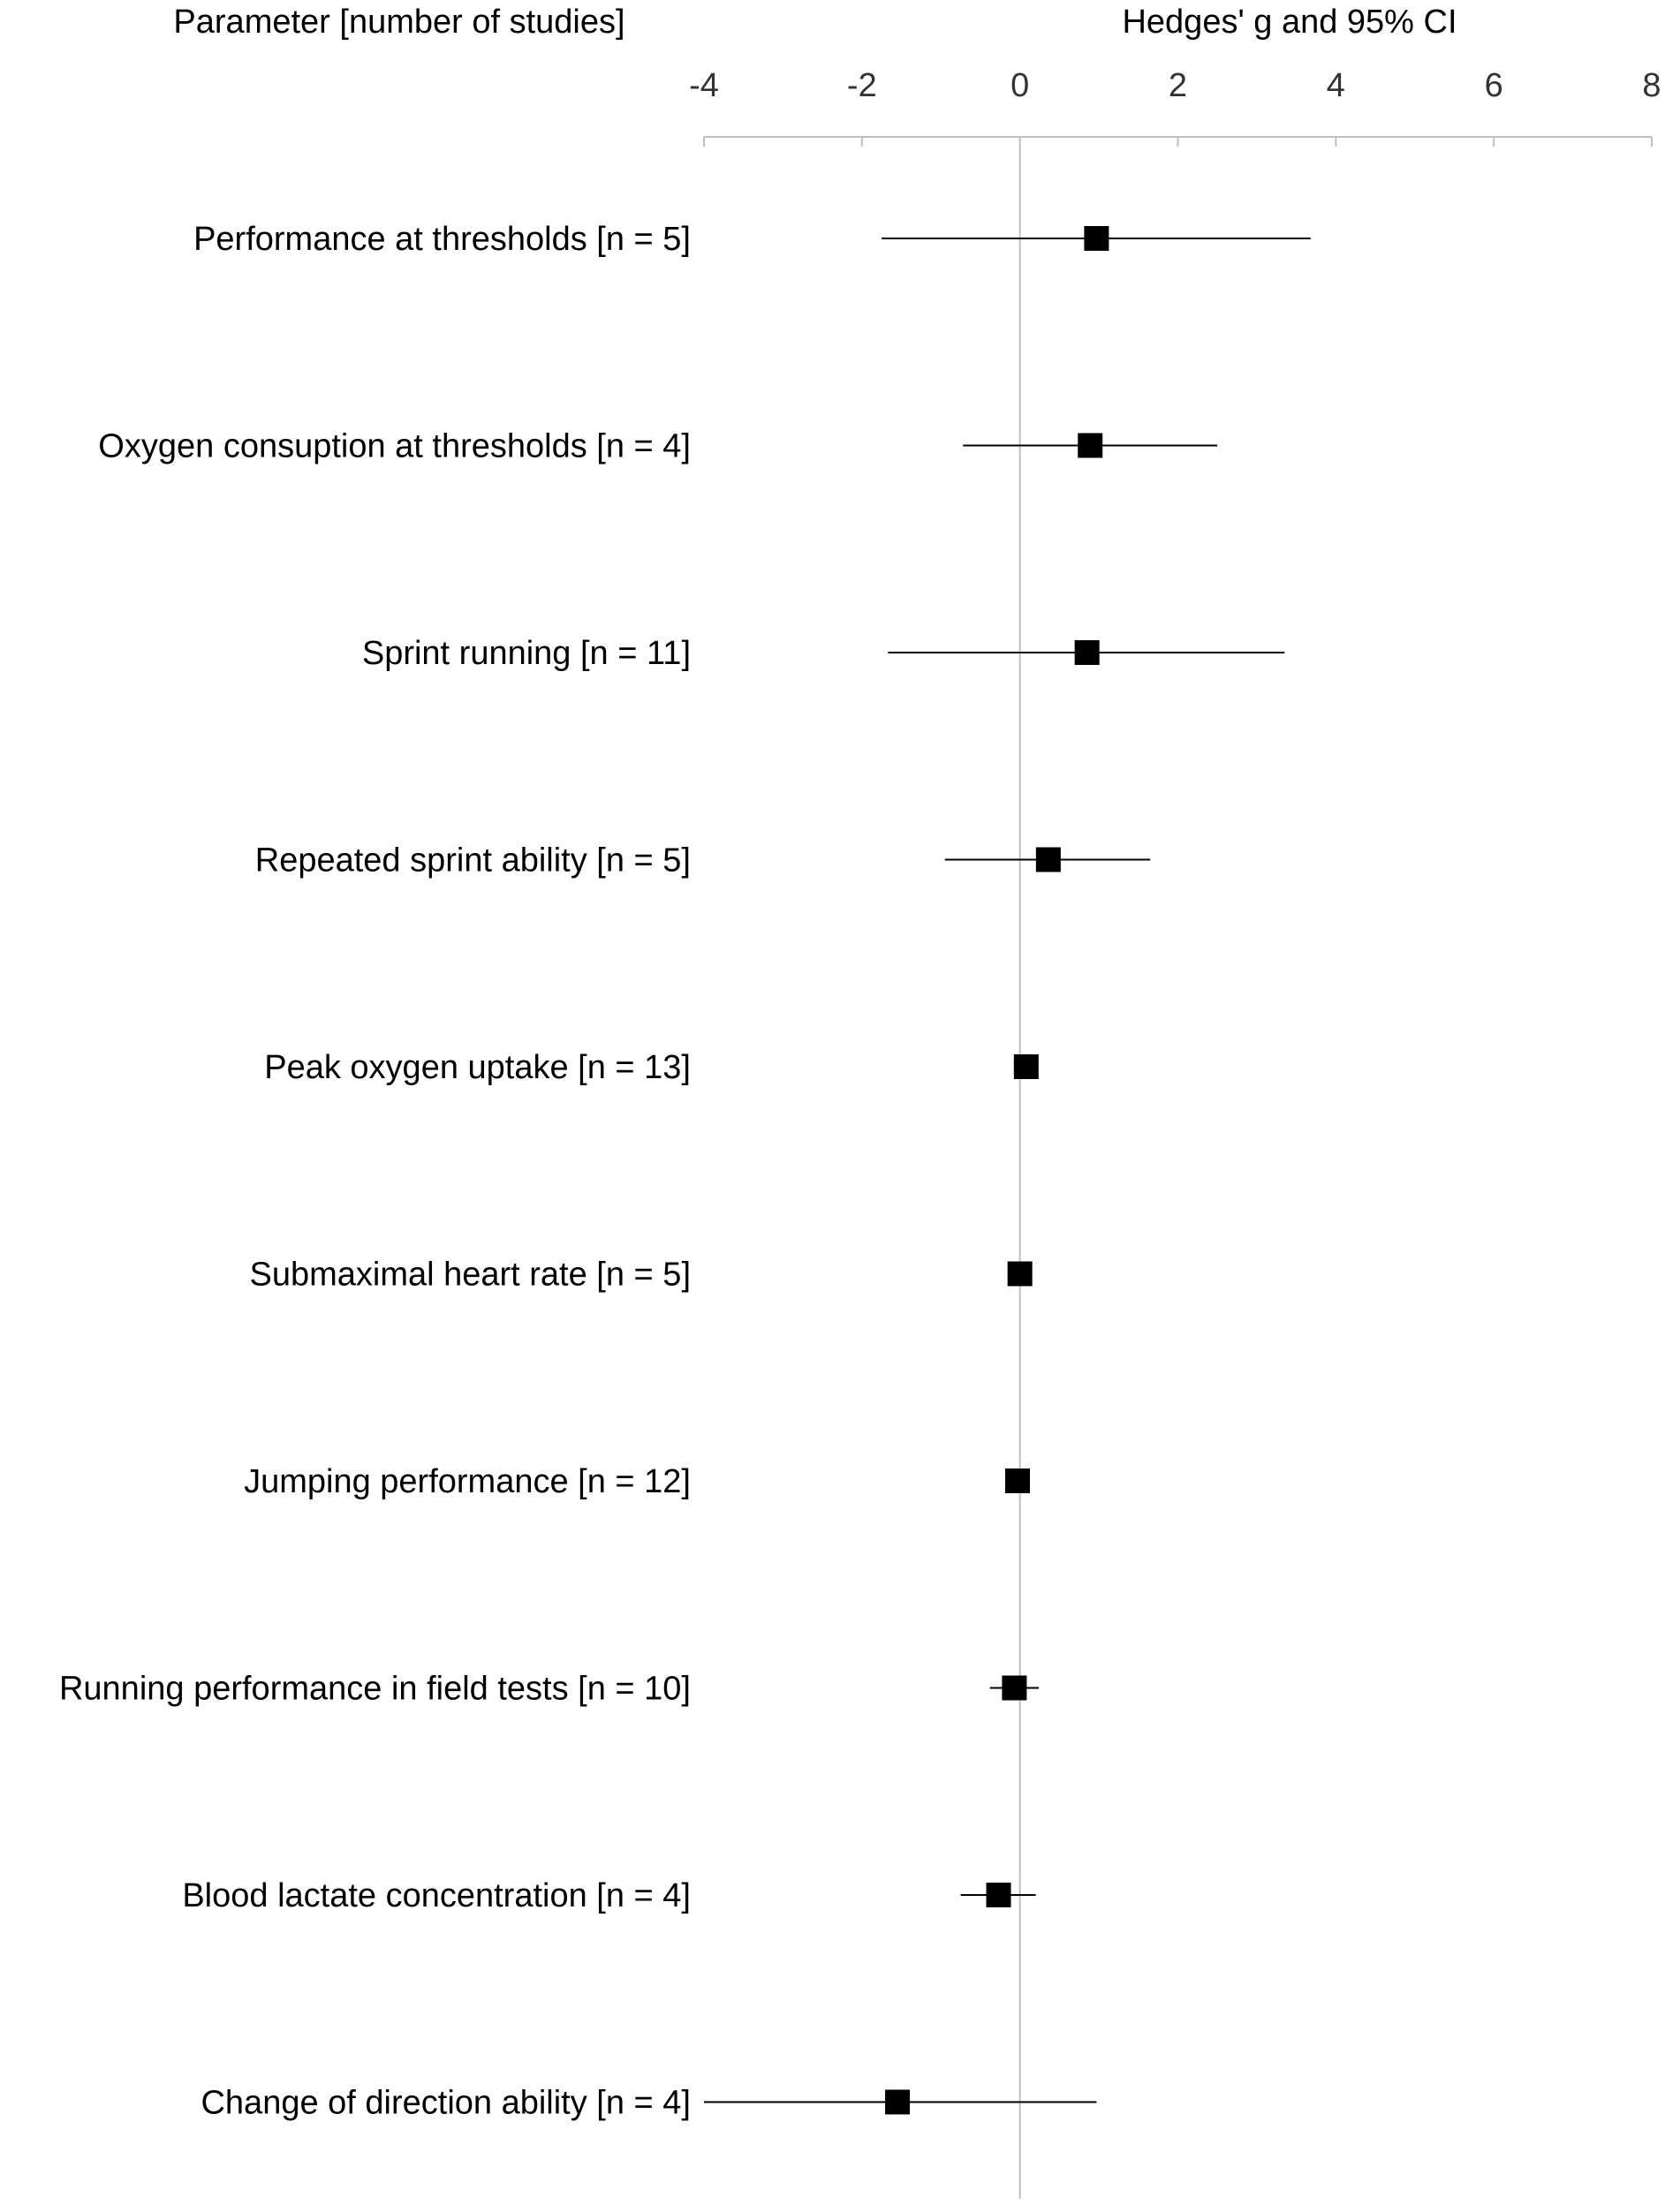 The image size is (1665, 2212). I want to click on x-tick-label: 6, so click(1494, 85).